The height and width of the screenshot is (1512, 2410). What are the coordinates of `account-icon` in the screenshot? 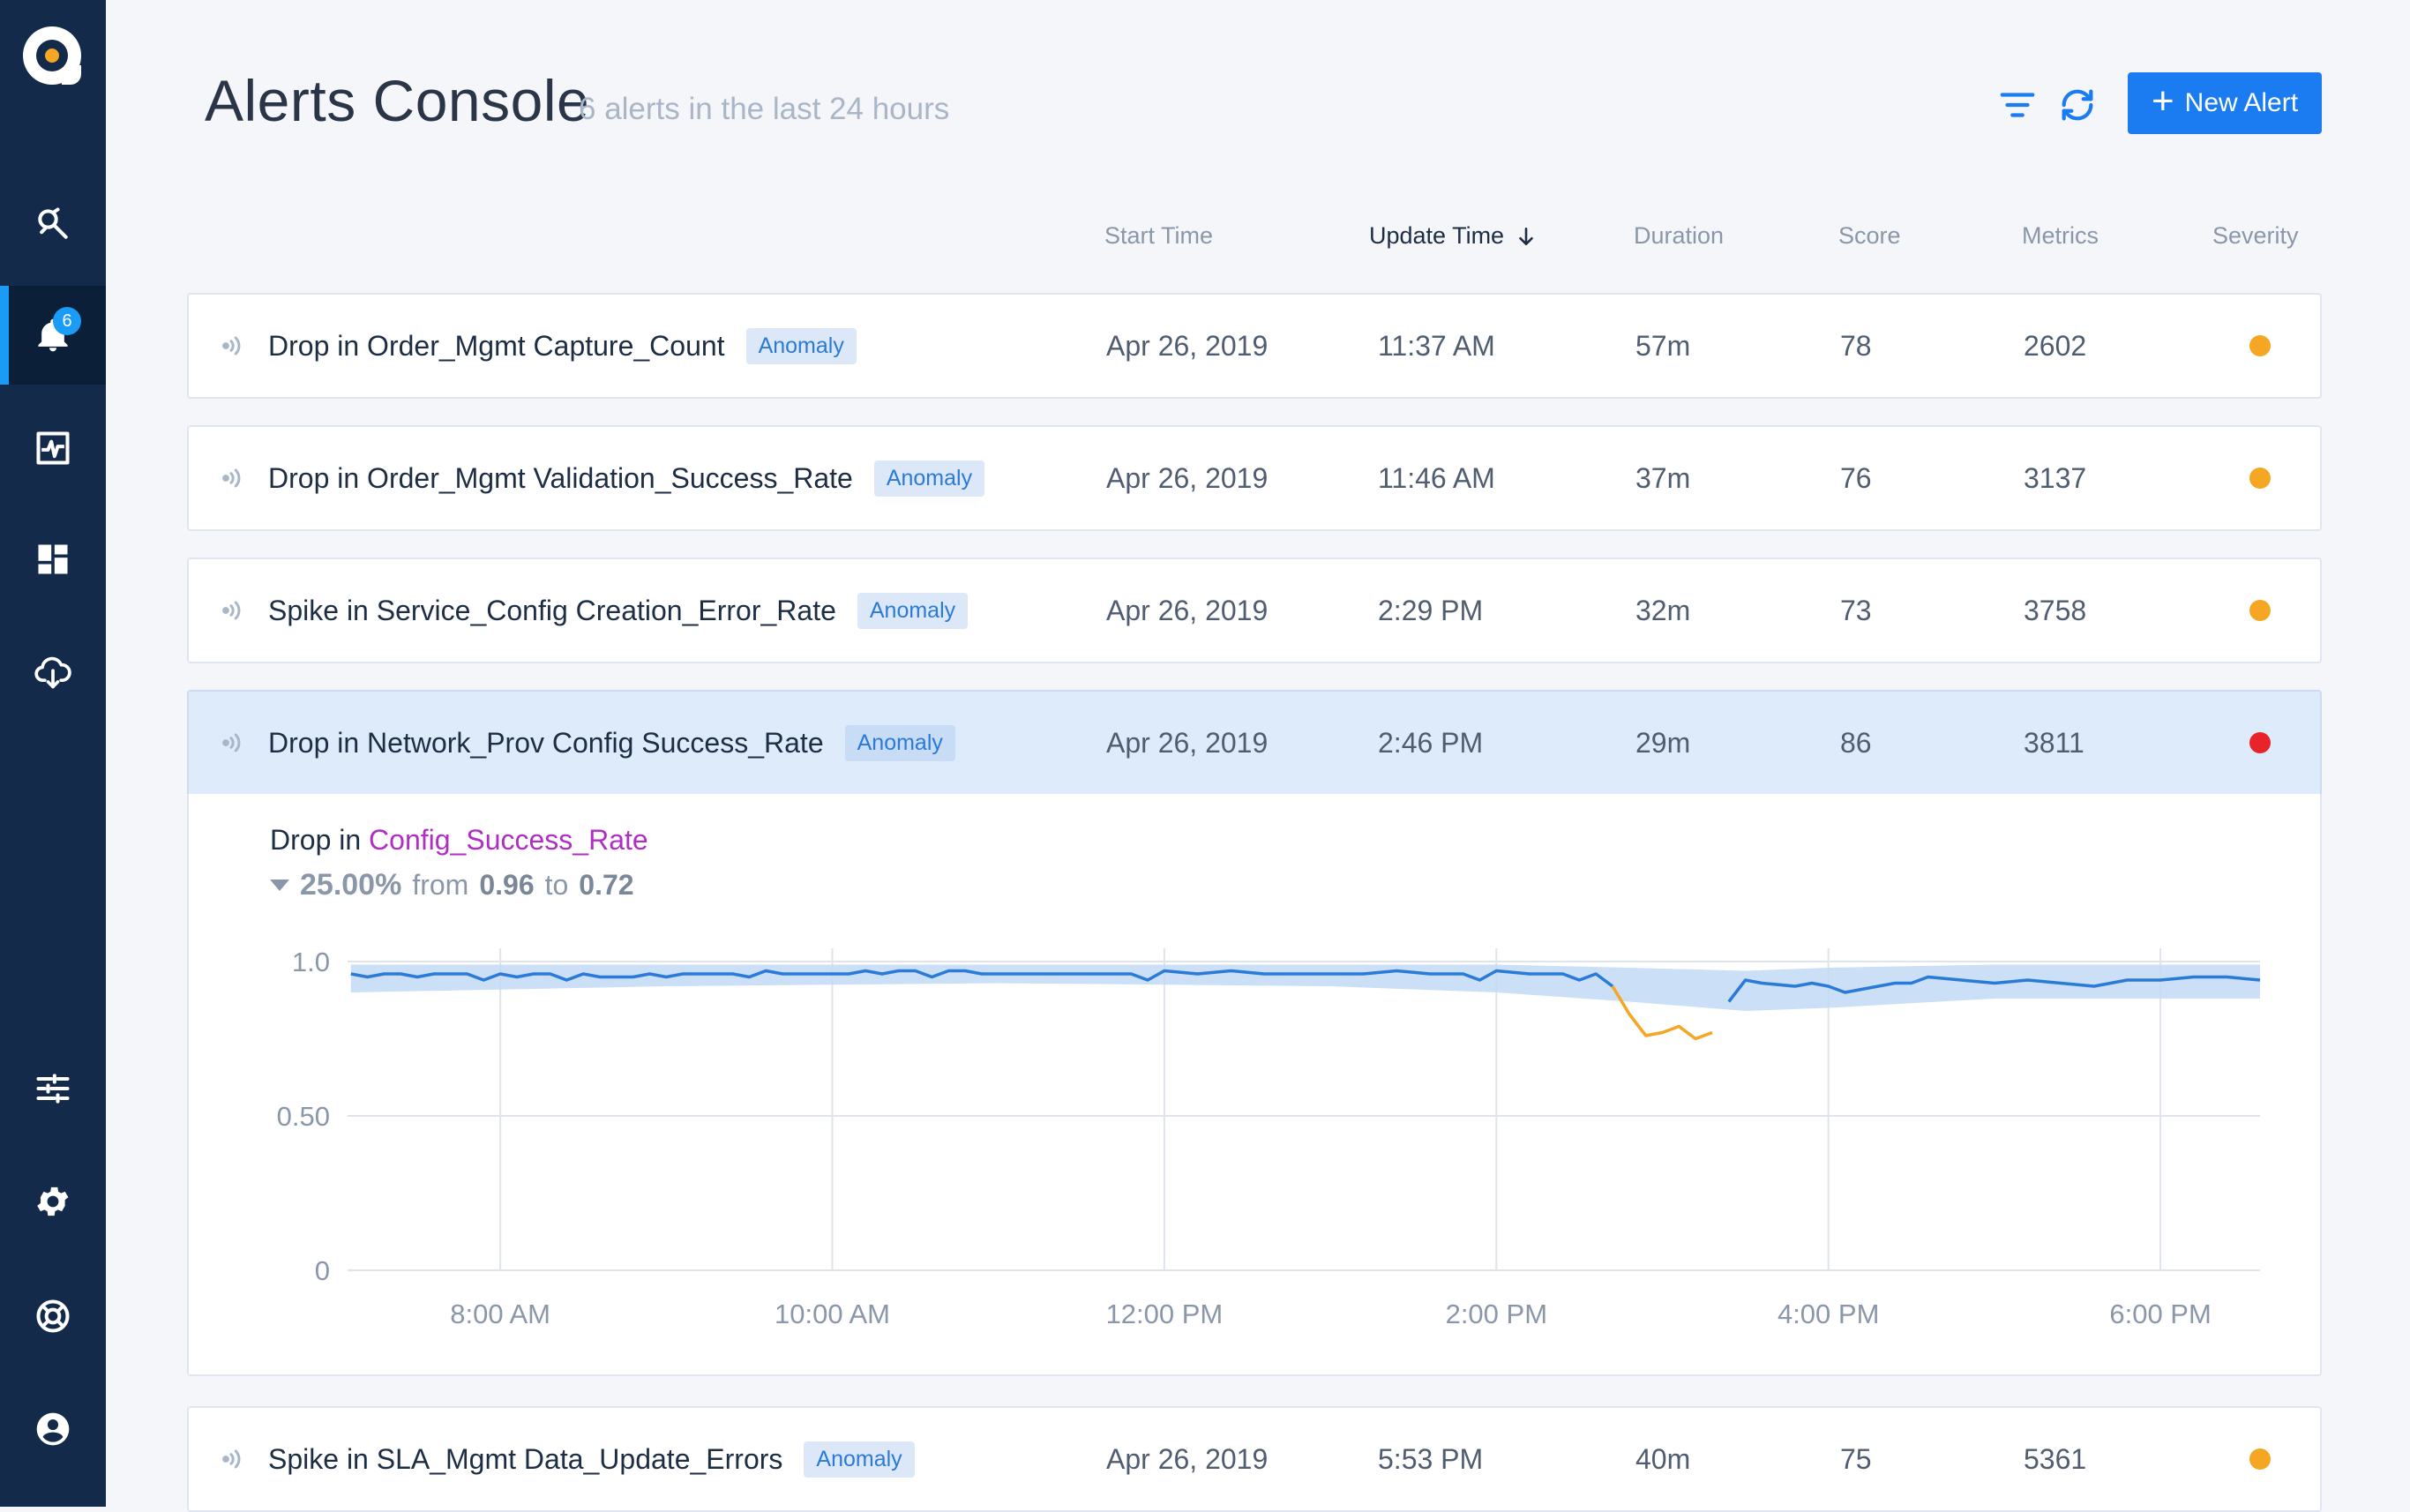 It's located at (53, 1429).